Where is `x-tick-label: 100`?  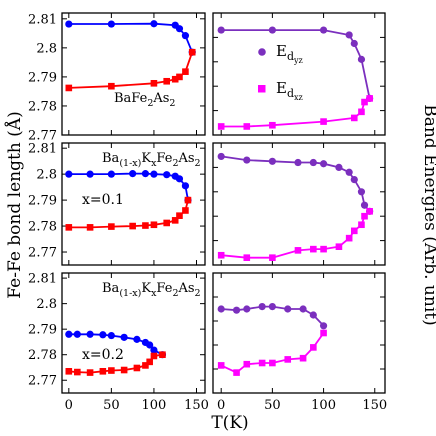
x-tick-label: 100 is located at coordinates (154, 405).